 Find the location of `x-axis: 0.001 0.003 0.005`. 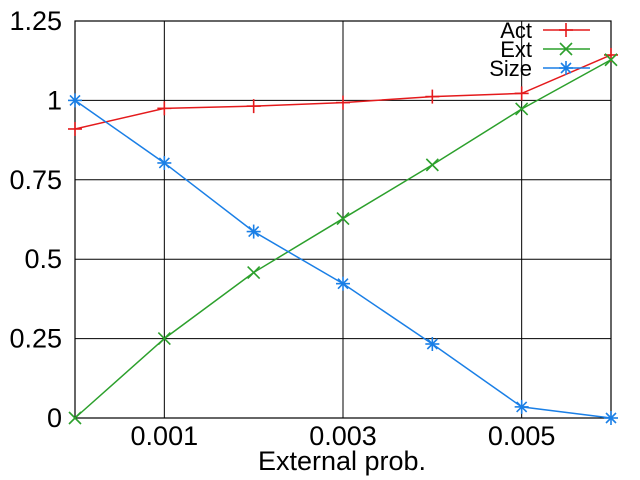

x-axis: 0.001 0.003 0.005 is located at coordinates (343, 436).